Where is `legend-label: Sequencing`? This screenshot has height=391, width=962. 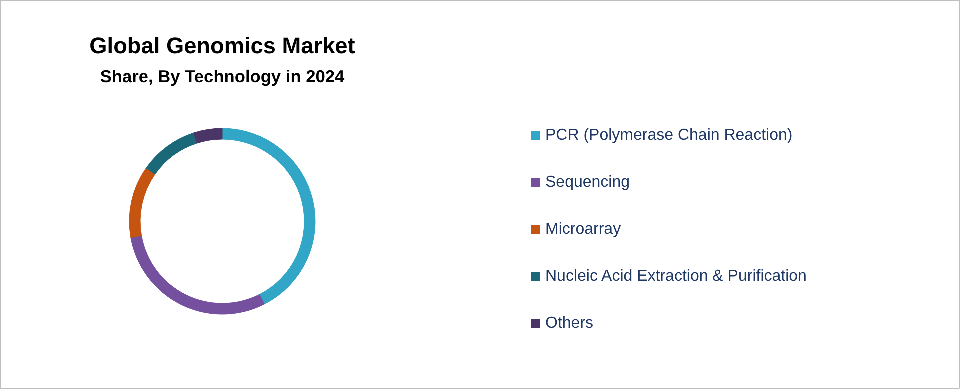
legend-label: Sequencing is located at coordinates (588, 182).